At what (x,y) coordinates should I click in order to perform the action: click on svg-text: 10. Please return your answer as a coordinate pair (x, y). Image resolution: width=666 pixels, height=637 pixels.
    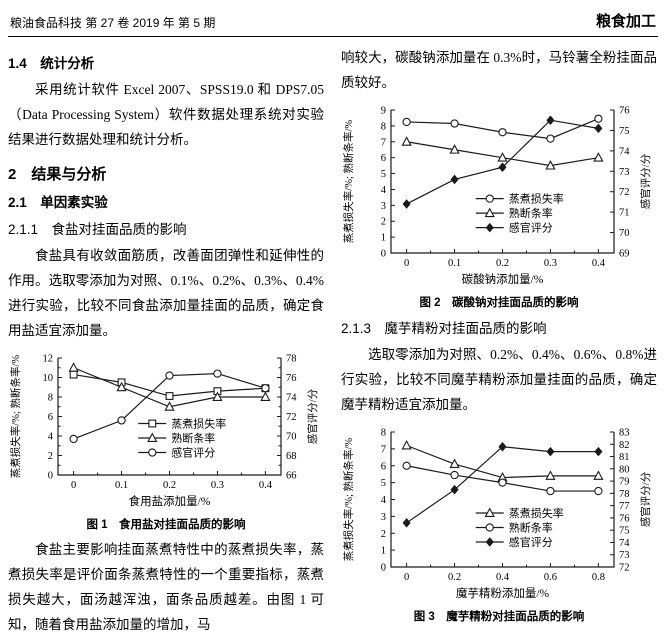
    Looking at the image, I should click on (48, 378).